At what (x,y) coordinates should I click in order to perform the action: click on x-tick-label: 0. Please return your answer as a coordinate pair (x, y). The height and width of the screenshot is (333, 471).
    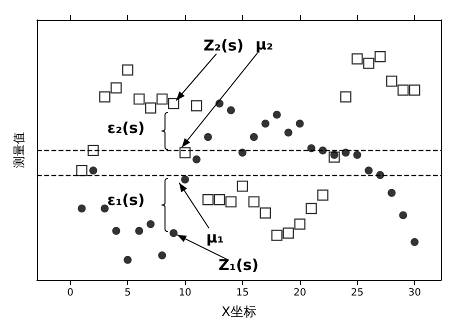
    Looking at the image, I should click on (70, 293).